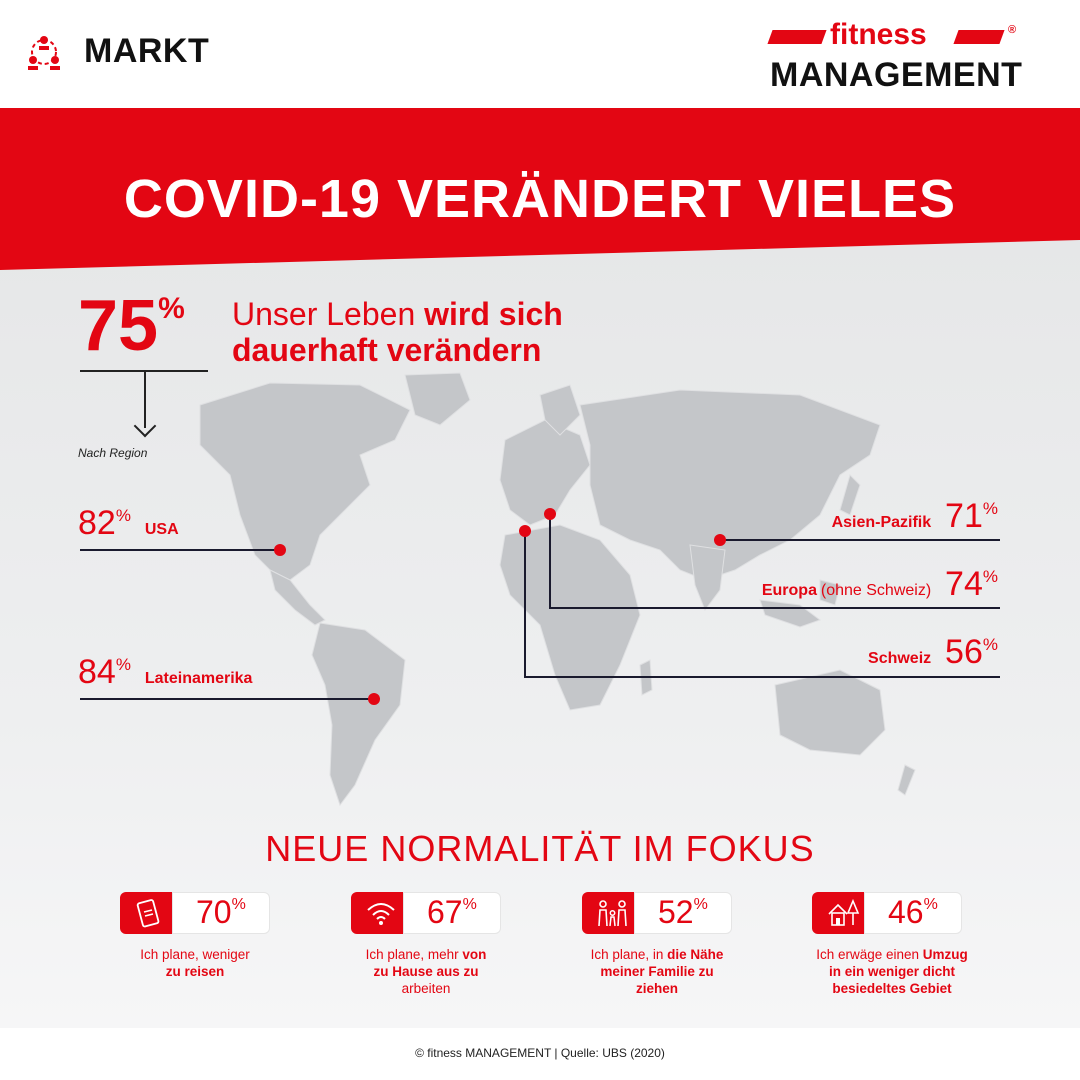  I want to click on region-stat-europe: Europa (ohne Schweiz) 74%, so click(880, 584).